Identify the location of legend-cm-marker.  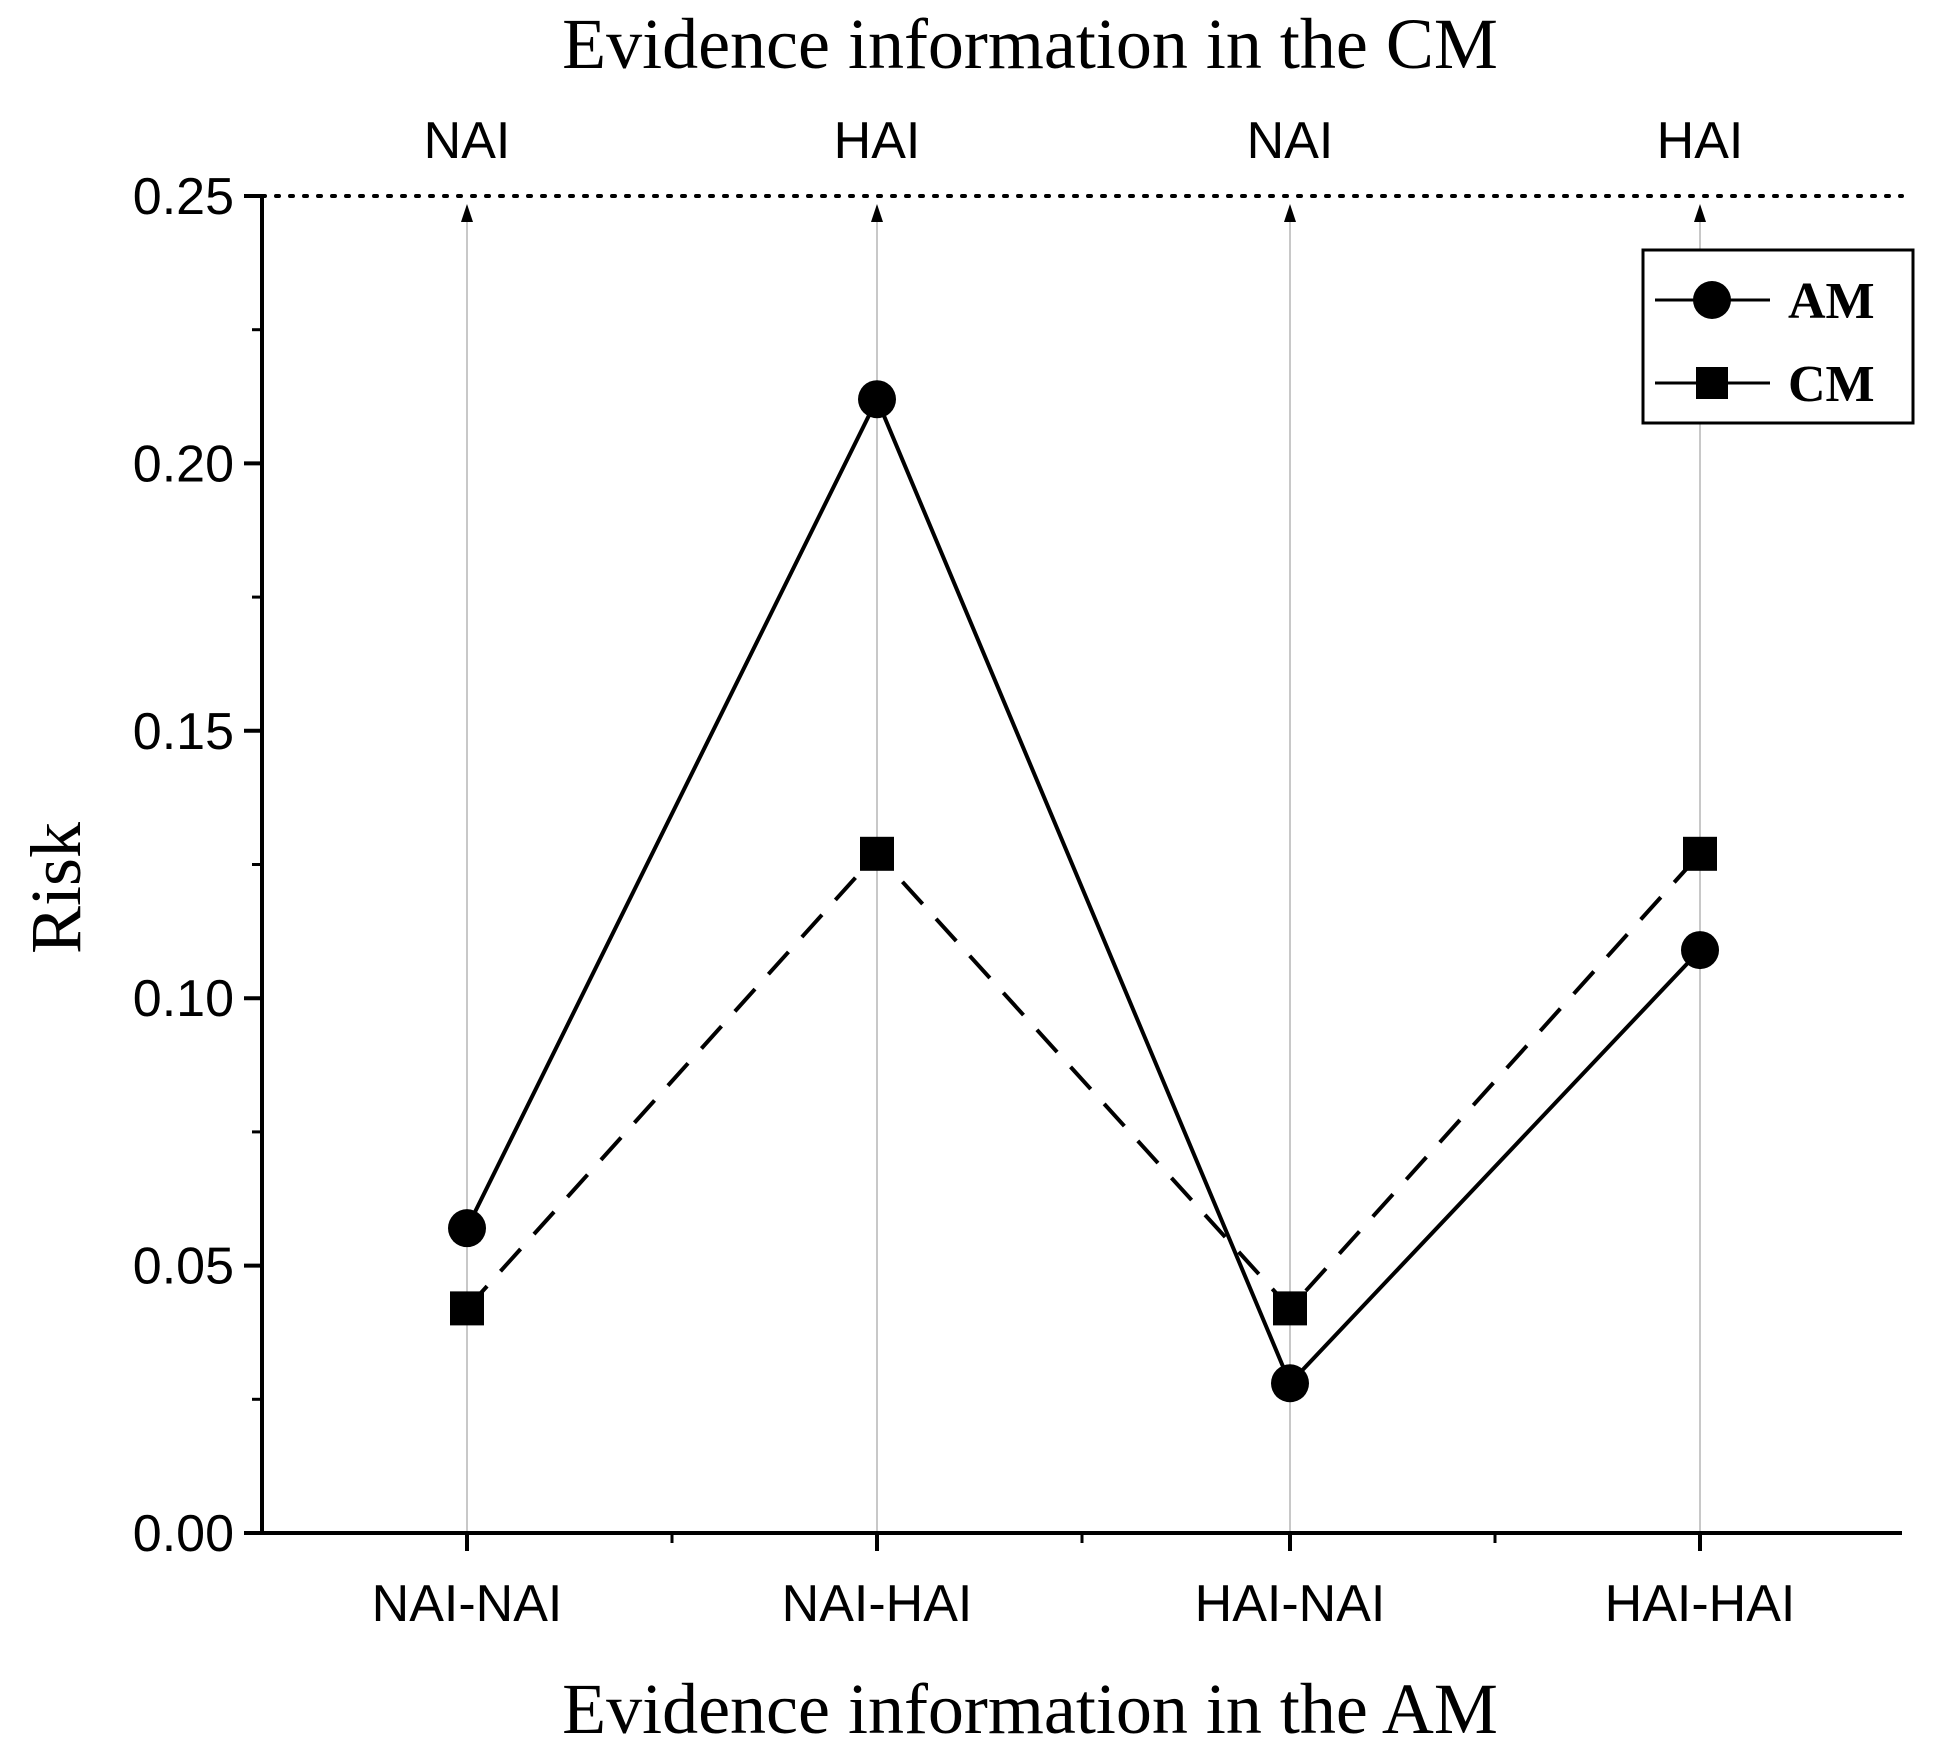
(1712, 383).